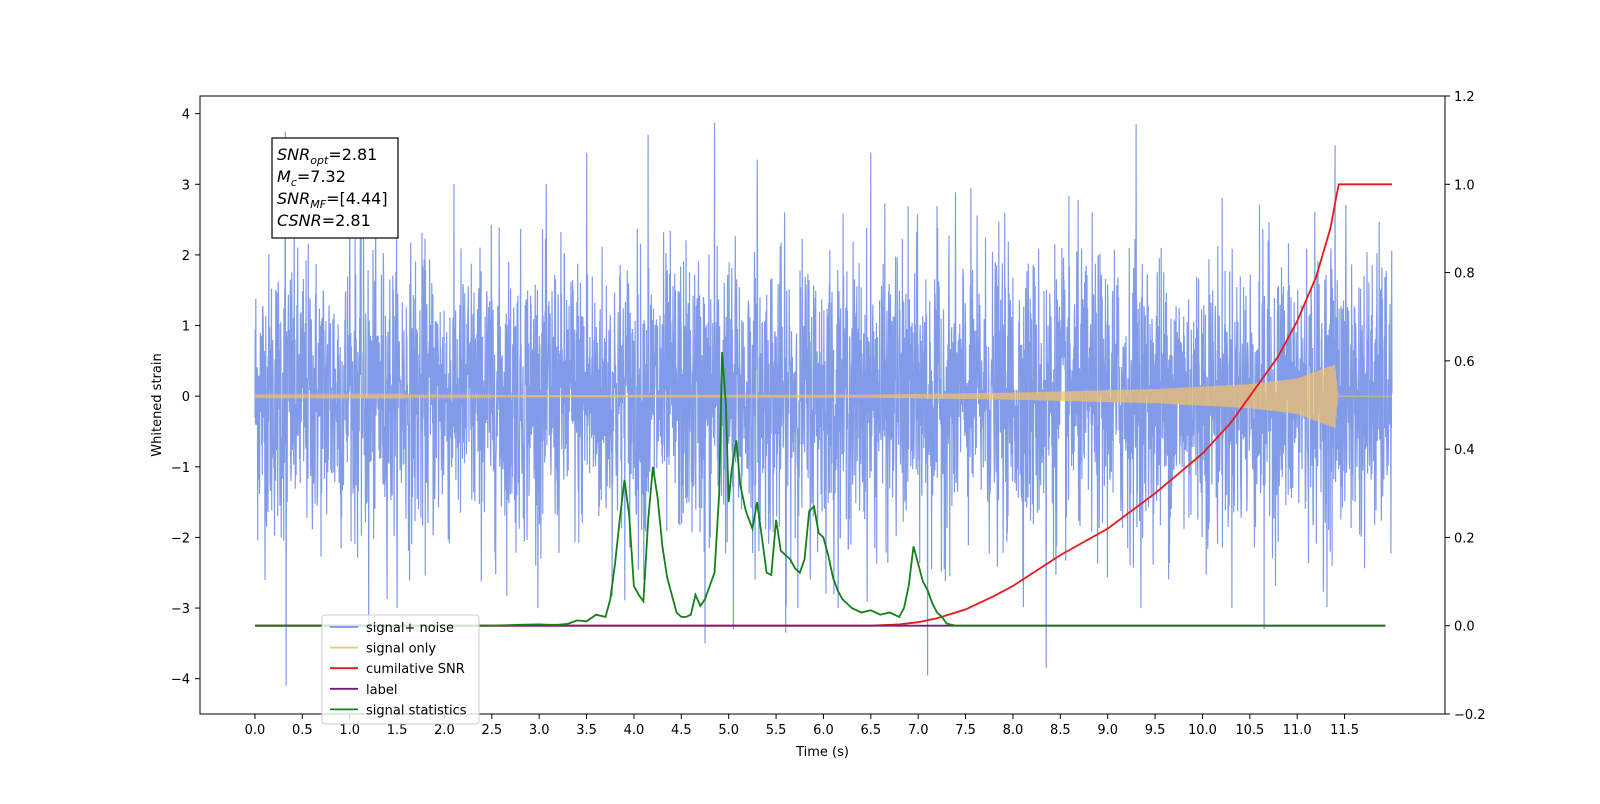 This screenshot has width=1600, height=804. Describe the element at coordinates (1107, 730) in the screenshot. I see `x-tick-label: 9.0` at that location.